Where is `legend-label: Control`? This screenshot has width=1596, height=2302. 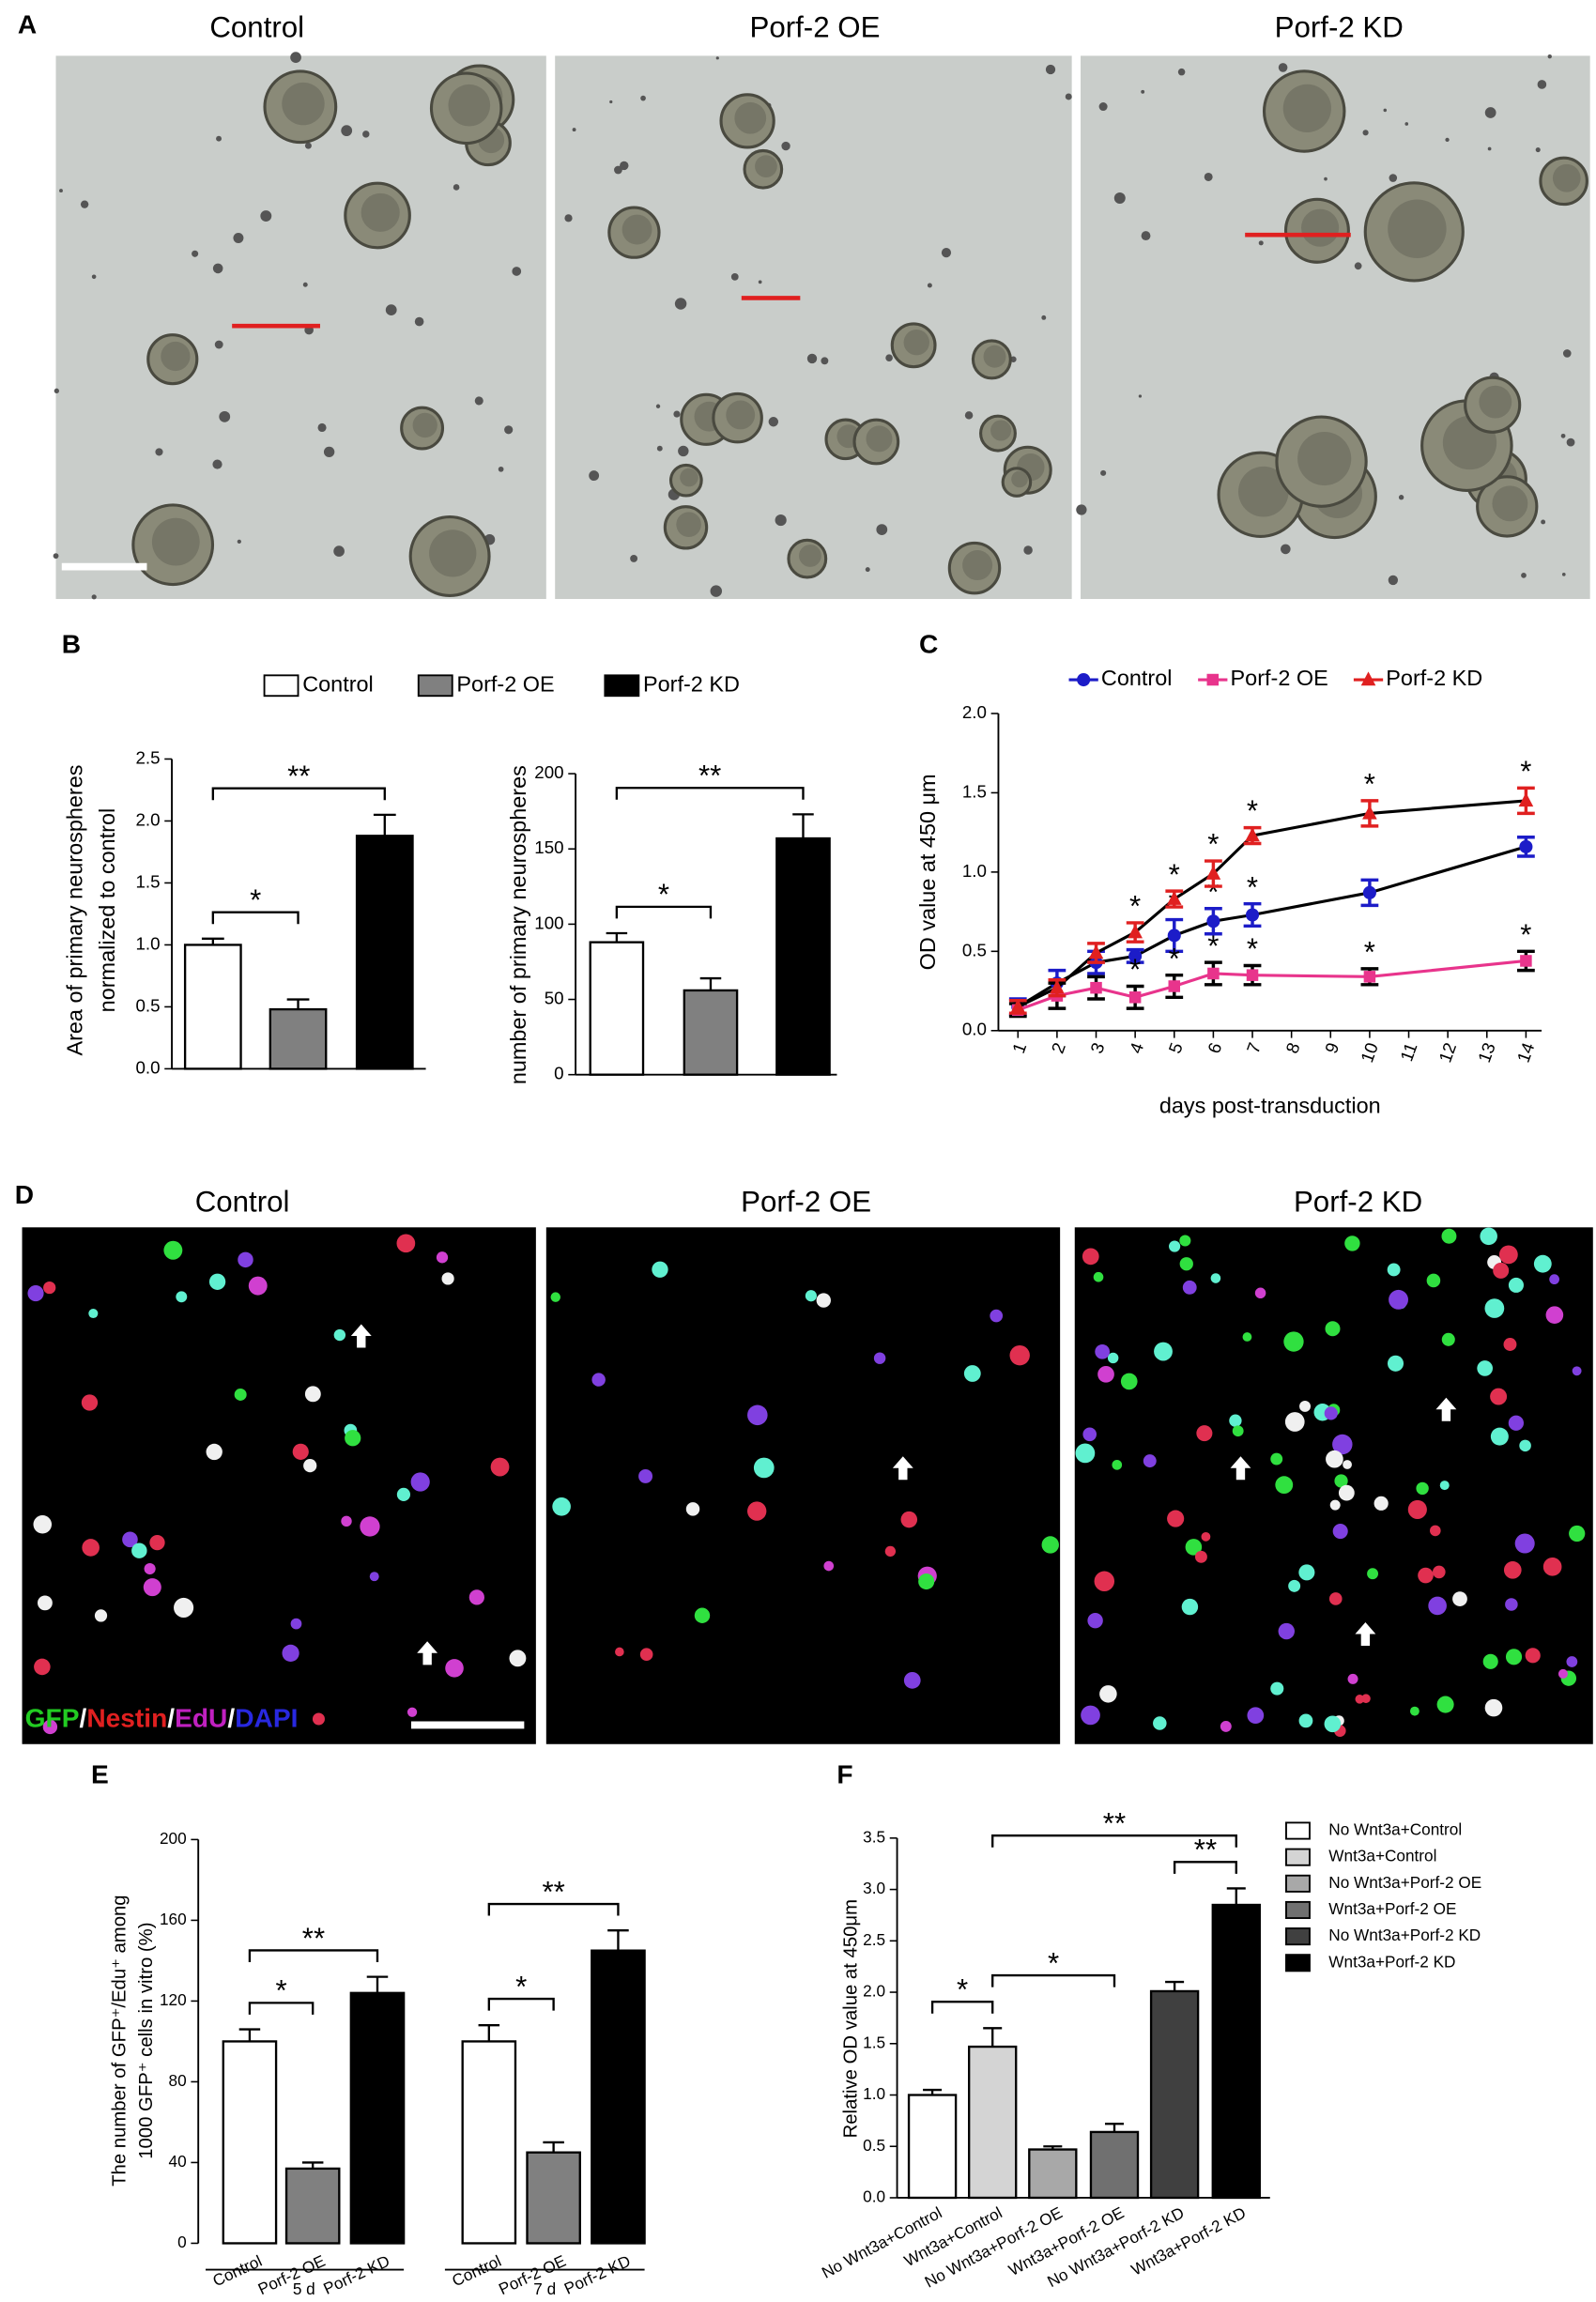 legend-label: Control is located at coordinates (338, 683).